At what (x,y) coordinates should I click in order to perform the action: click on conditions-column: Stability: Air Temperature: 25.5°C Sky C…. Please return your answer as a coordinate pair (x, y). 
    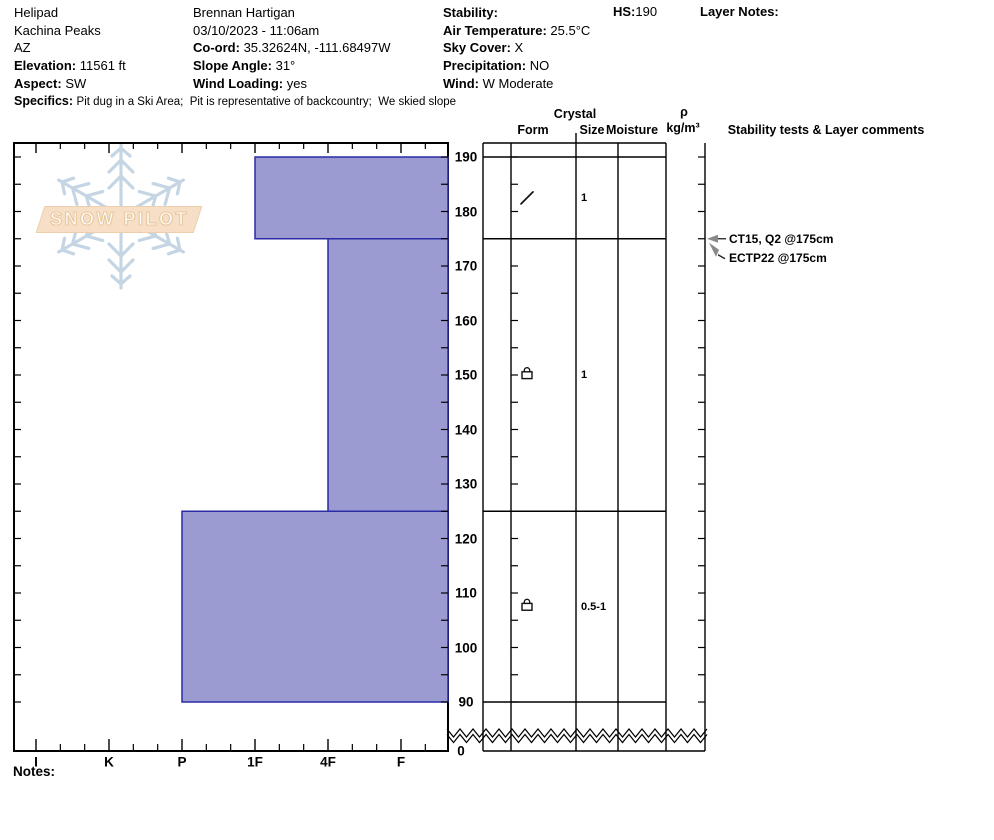
    Looking at the image, I should click on (516, 48).